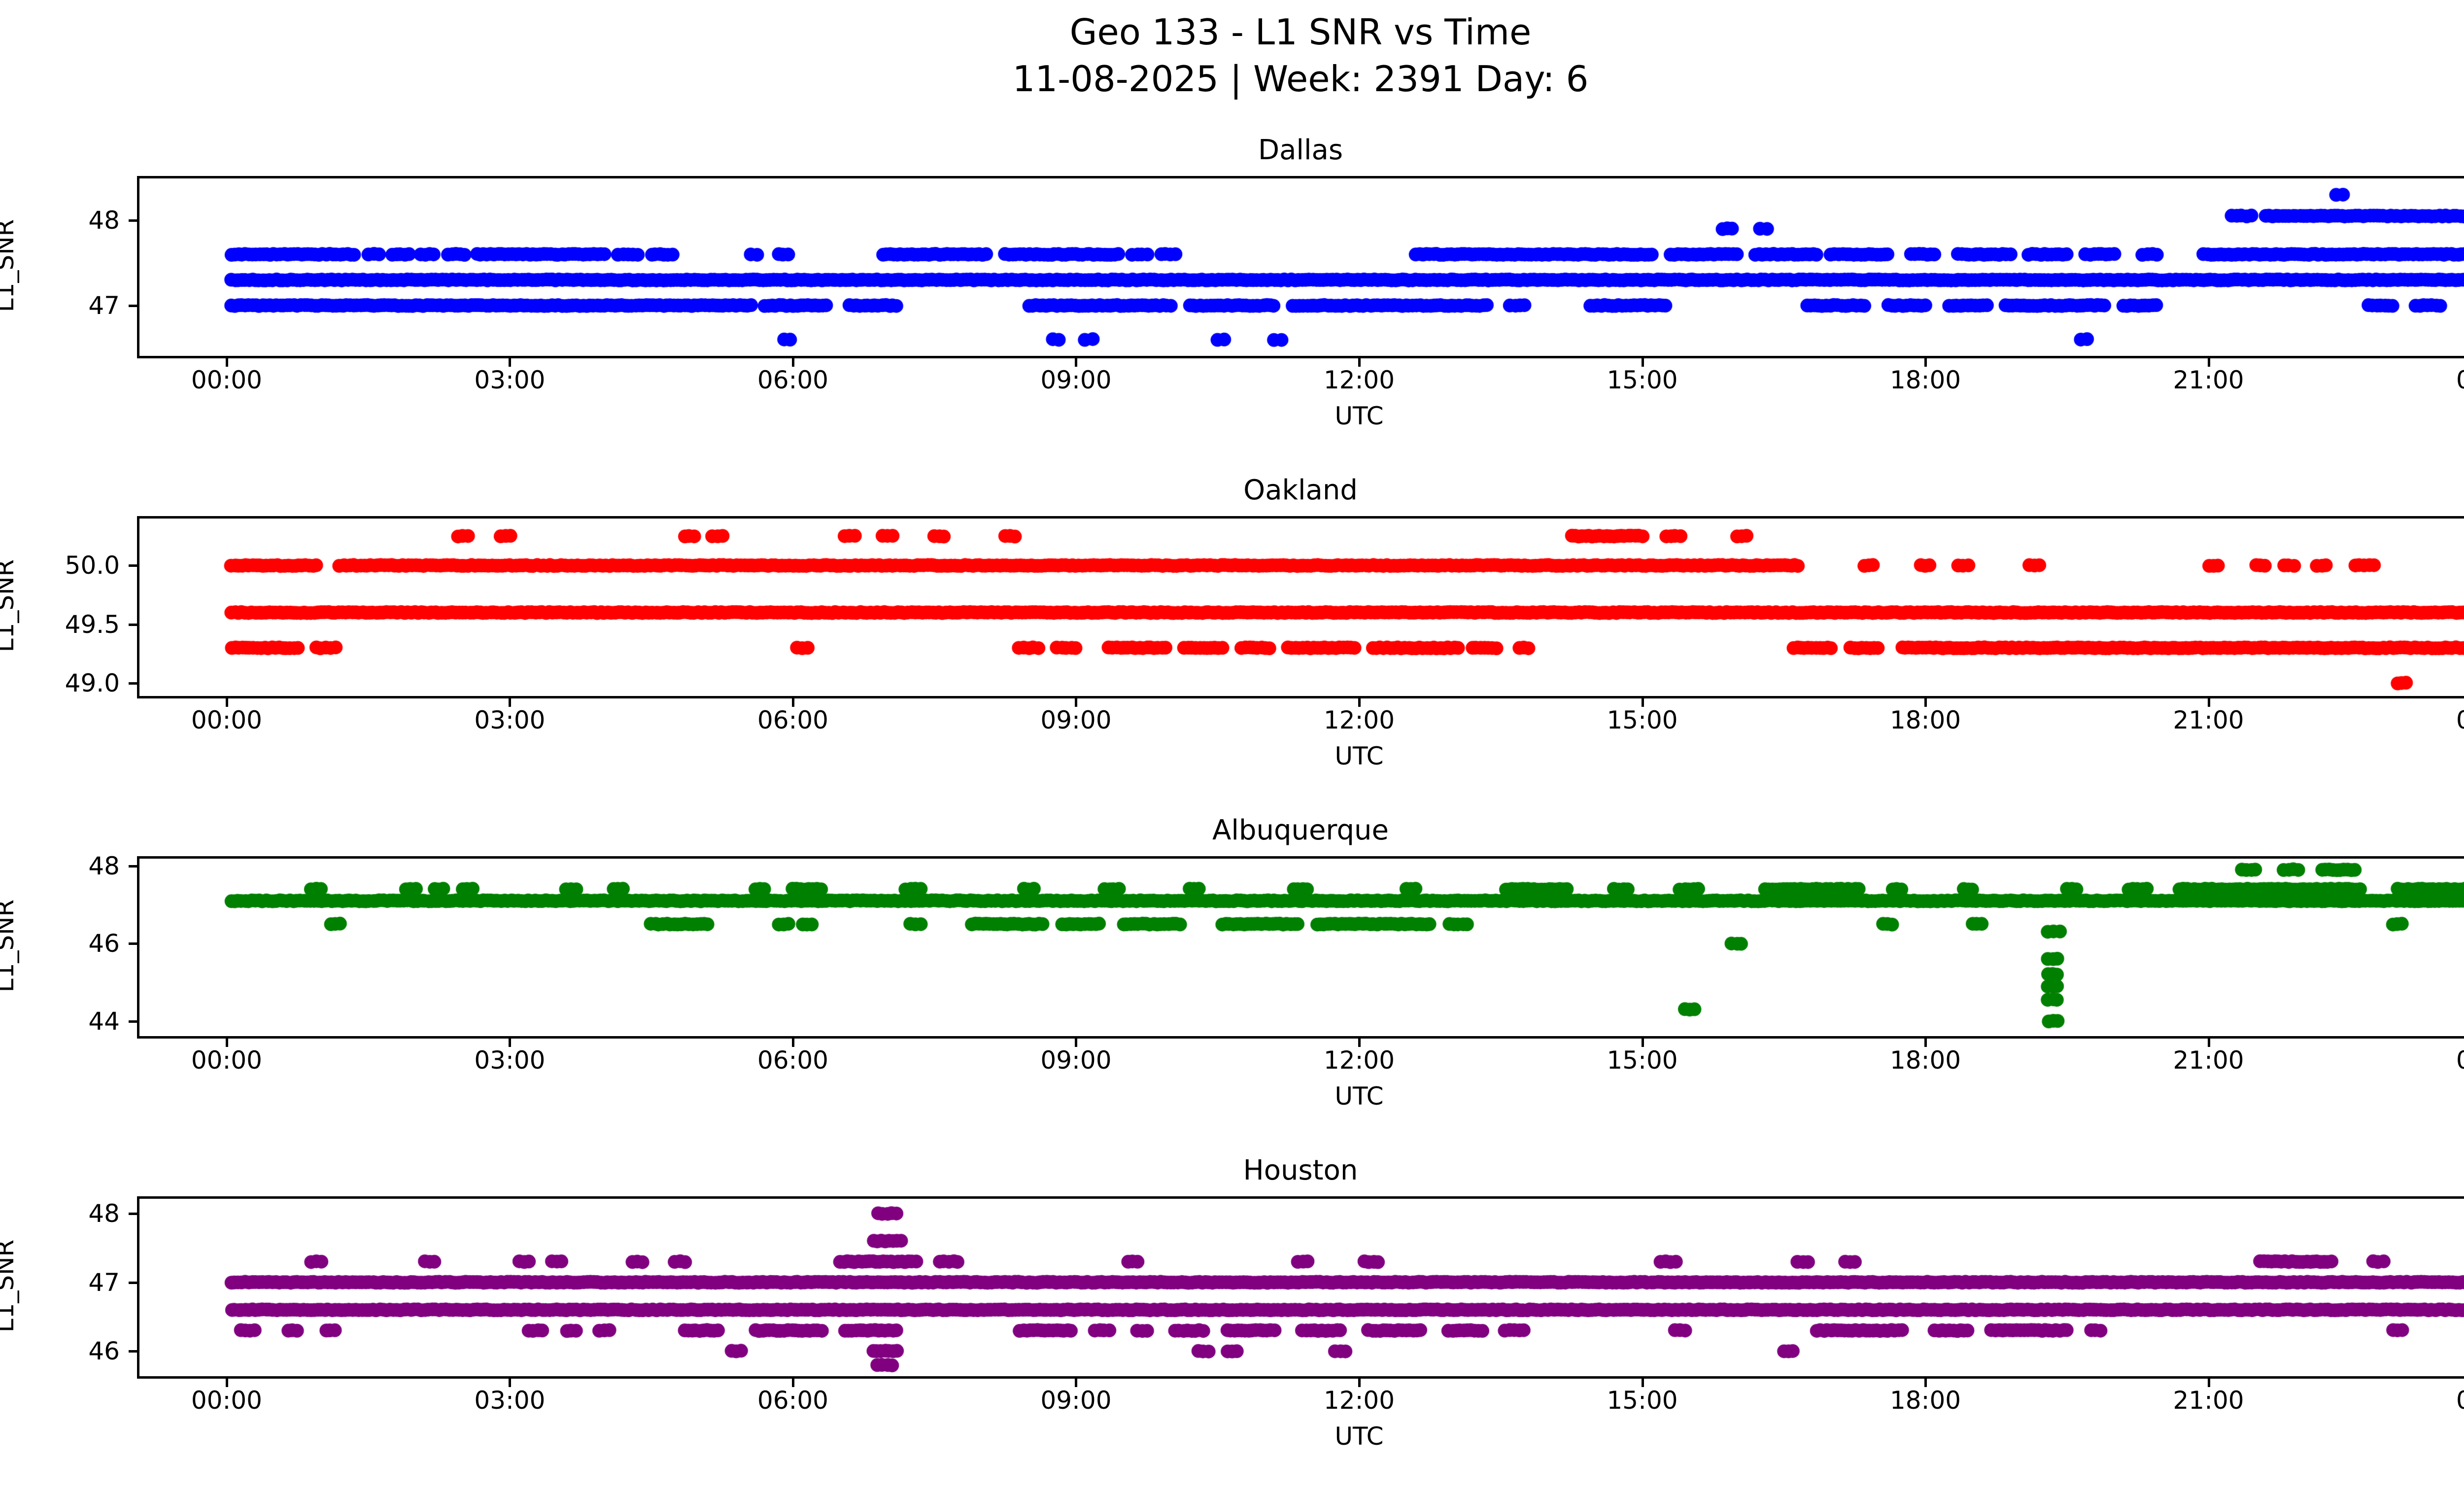 The width and height of the screenshot is (2464, 1495). Describe the element at coordinates (92, 624) in the screenshot. I see `y-tick-label: 49.5` at that location.